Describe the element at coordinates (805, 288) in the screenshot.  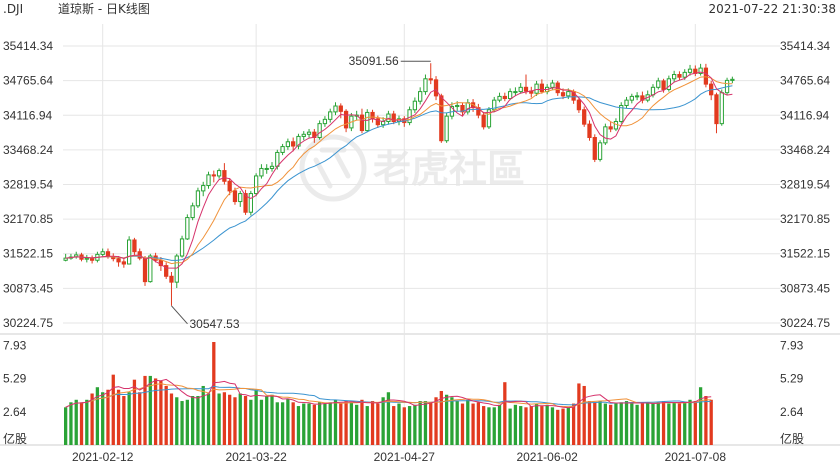
I see `price-tick-right: 30873.45` at that location.